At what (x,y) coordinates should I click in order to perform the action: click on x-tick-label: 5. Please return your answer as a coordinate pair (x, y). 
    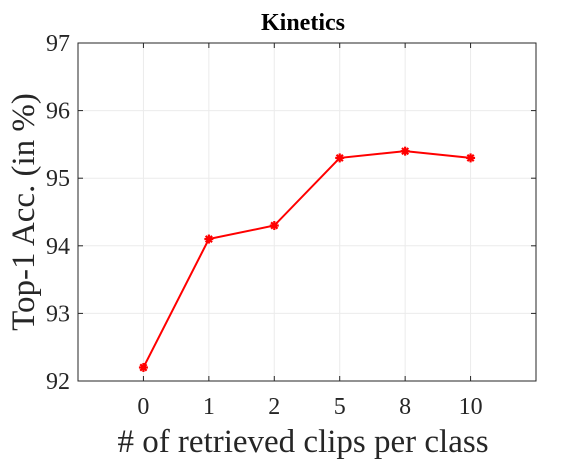
    Looking at the image, I should click on (340, 407).